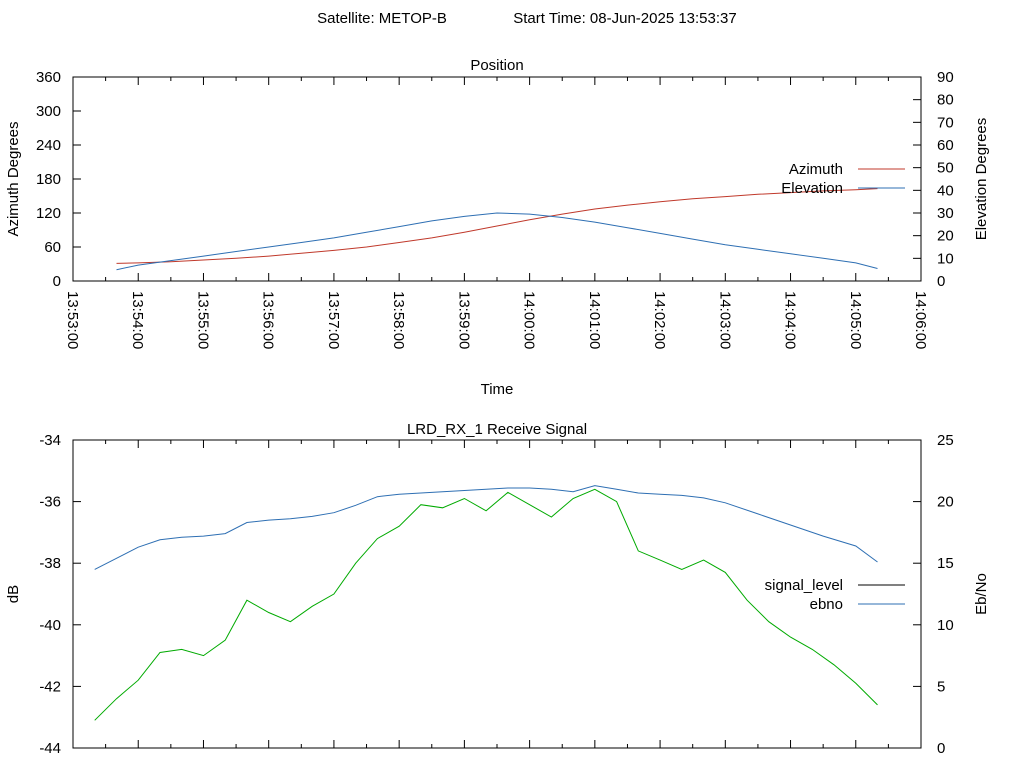  What do you see at coordinates (48, 77) in the screenshot?
I see `y-tick-label: 360` at bounding box center [48, 77].